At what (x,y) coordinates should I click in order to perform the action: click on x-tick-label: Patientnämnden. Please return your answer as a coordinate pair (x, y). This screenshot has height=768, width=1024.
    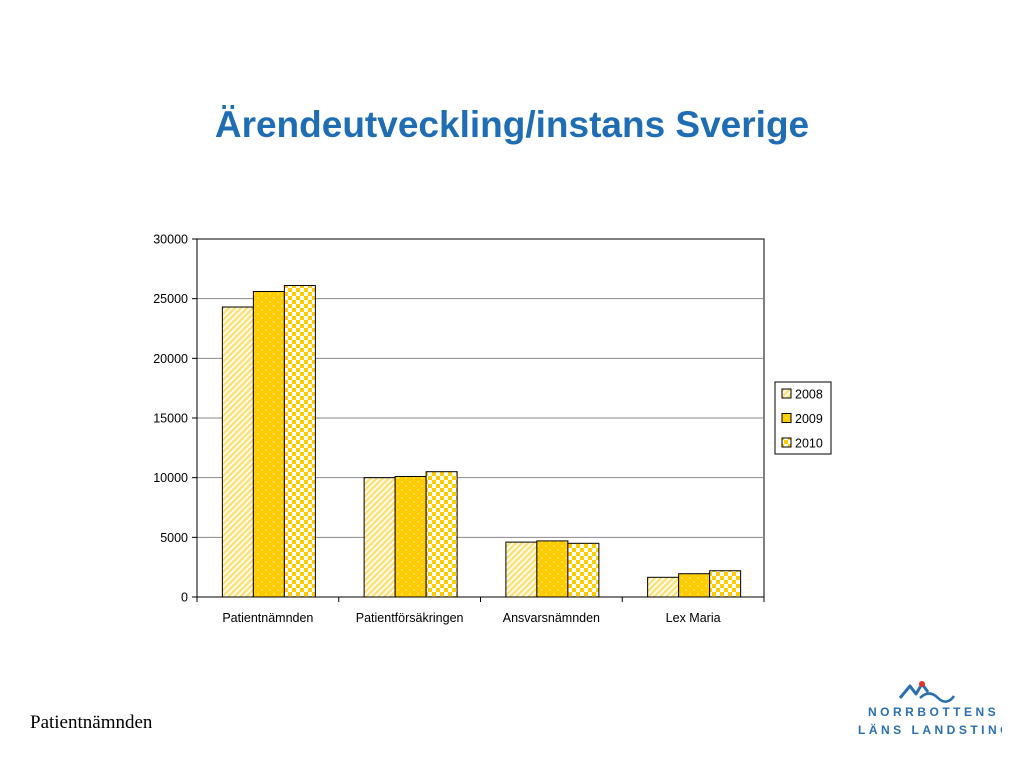
    Looking at the image, I should click on (267, 618).